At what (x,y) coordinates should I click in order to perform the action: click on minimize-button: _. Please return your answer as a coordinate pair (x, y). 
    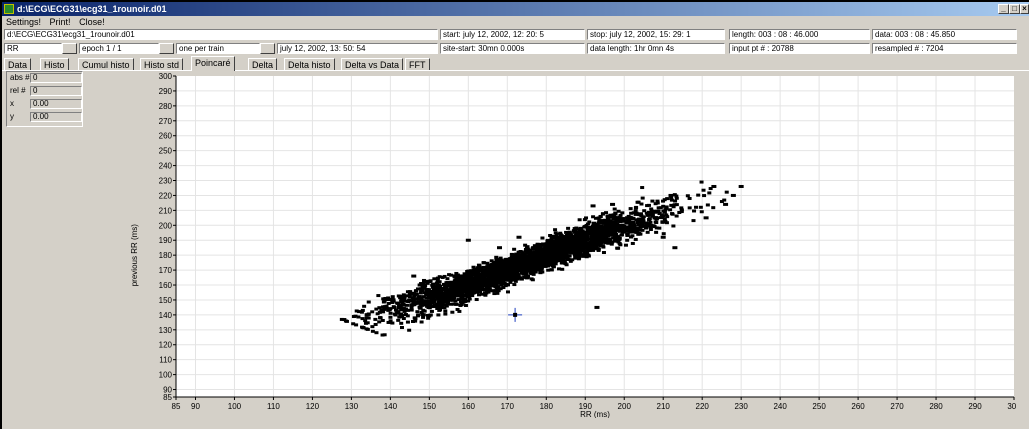
    Looking at the image, I should click on (1003, 9).